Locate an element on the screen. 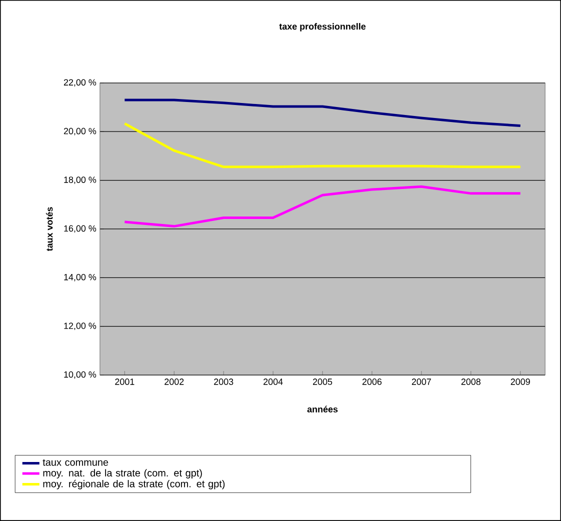  y-tick-label: 22,00 % is located at coordinates (80, 83).